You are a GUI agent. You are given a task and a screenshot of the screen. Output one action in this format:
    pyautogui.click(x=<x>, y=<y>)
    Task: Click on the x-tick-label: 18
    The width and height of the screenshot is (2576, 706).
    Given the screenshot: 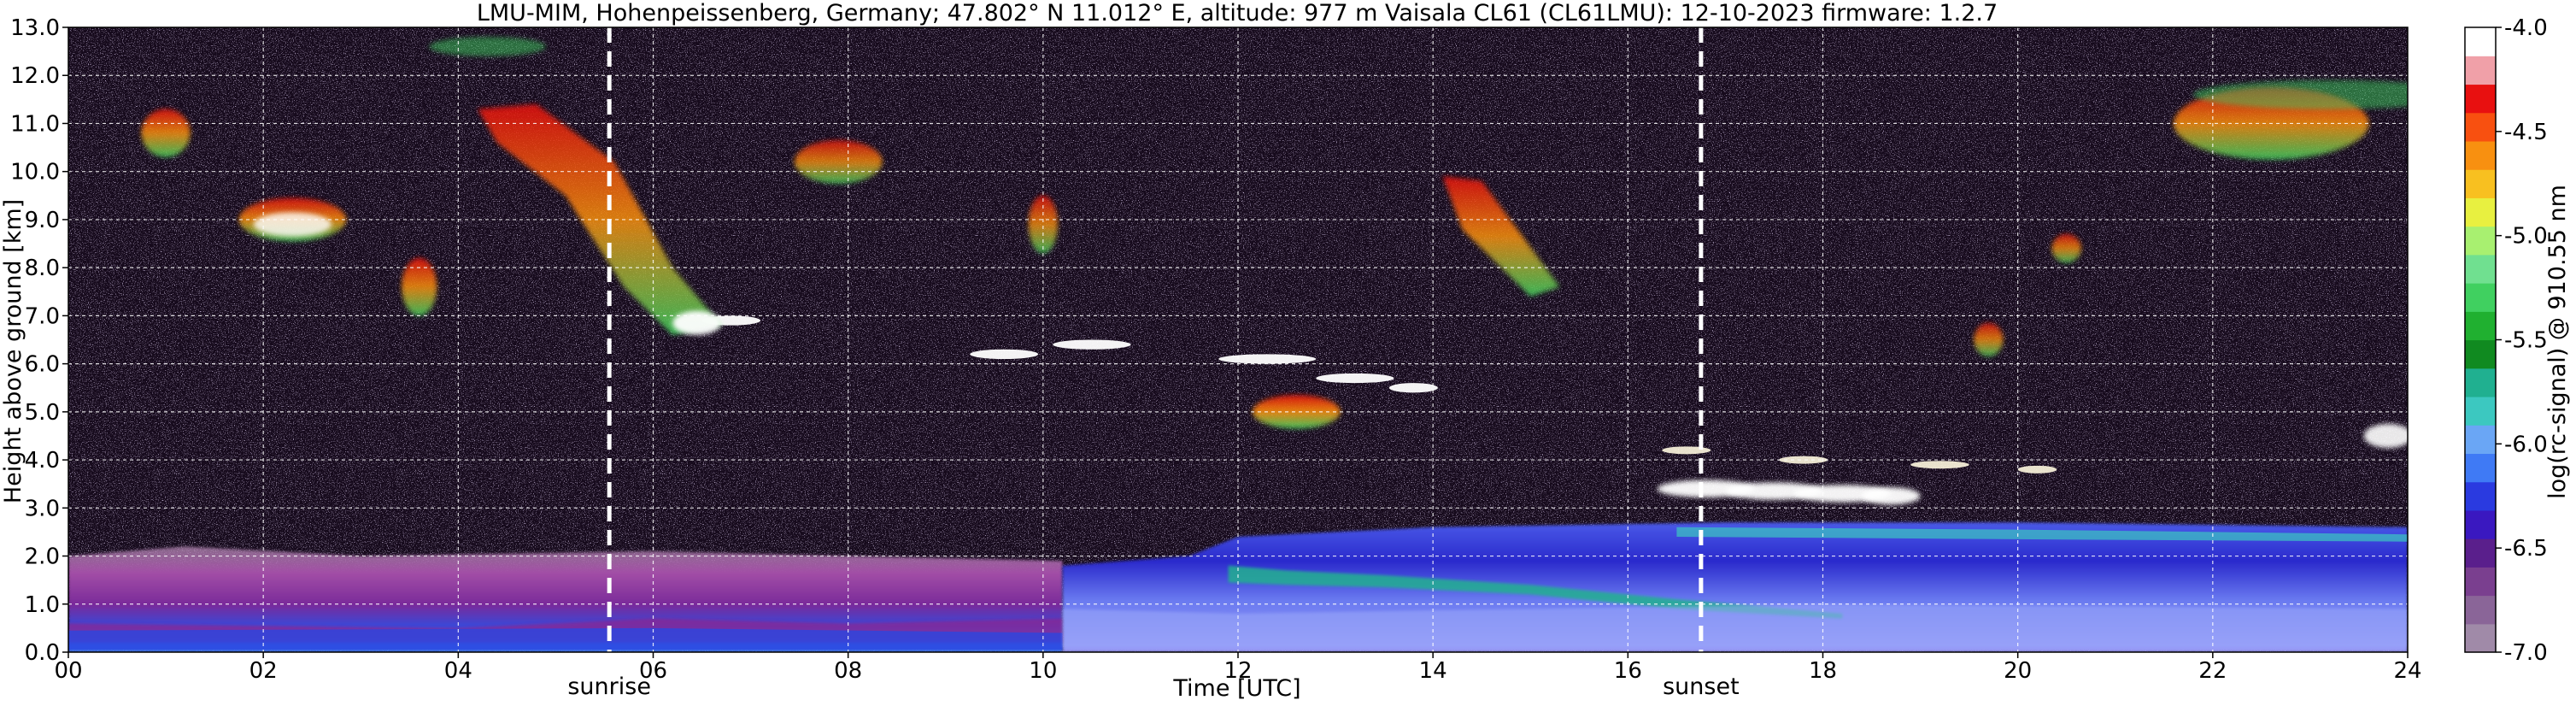 What is the action you would take?
    pyautogui.click(x=1823, y=671)
    